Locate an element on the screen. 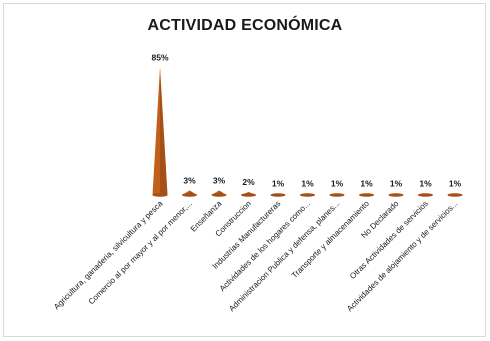 This screenshot has width=490, height=341. chart-title: ACTIVIDAD ECONÓMICA is located at coordinates (245, 25).